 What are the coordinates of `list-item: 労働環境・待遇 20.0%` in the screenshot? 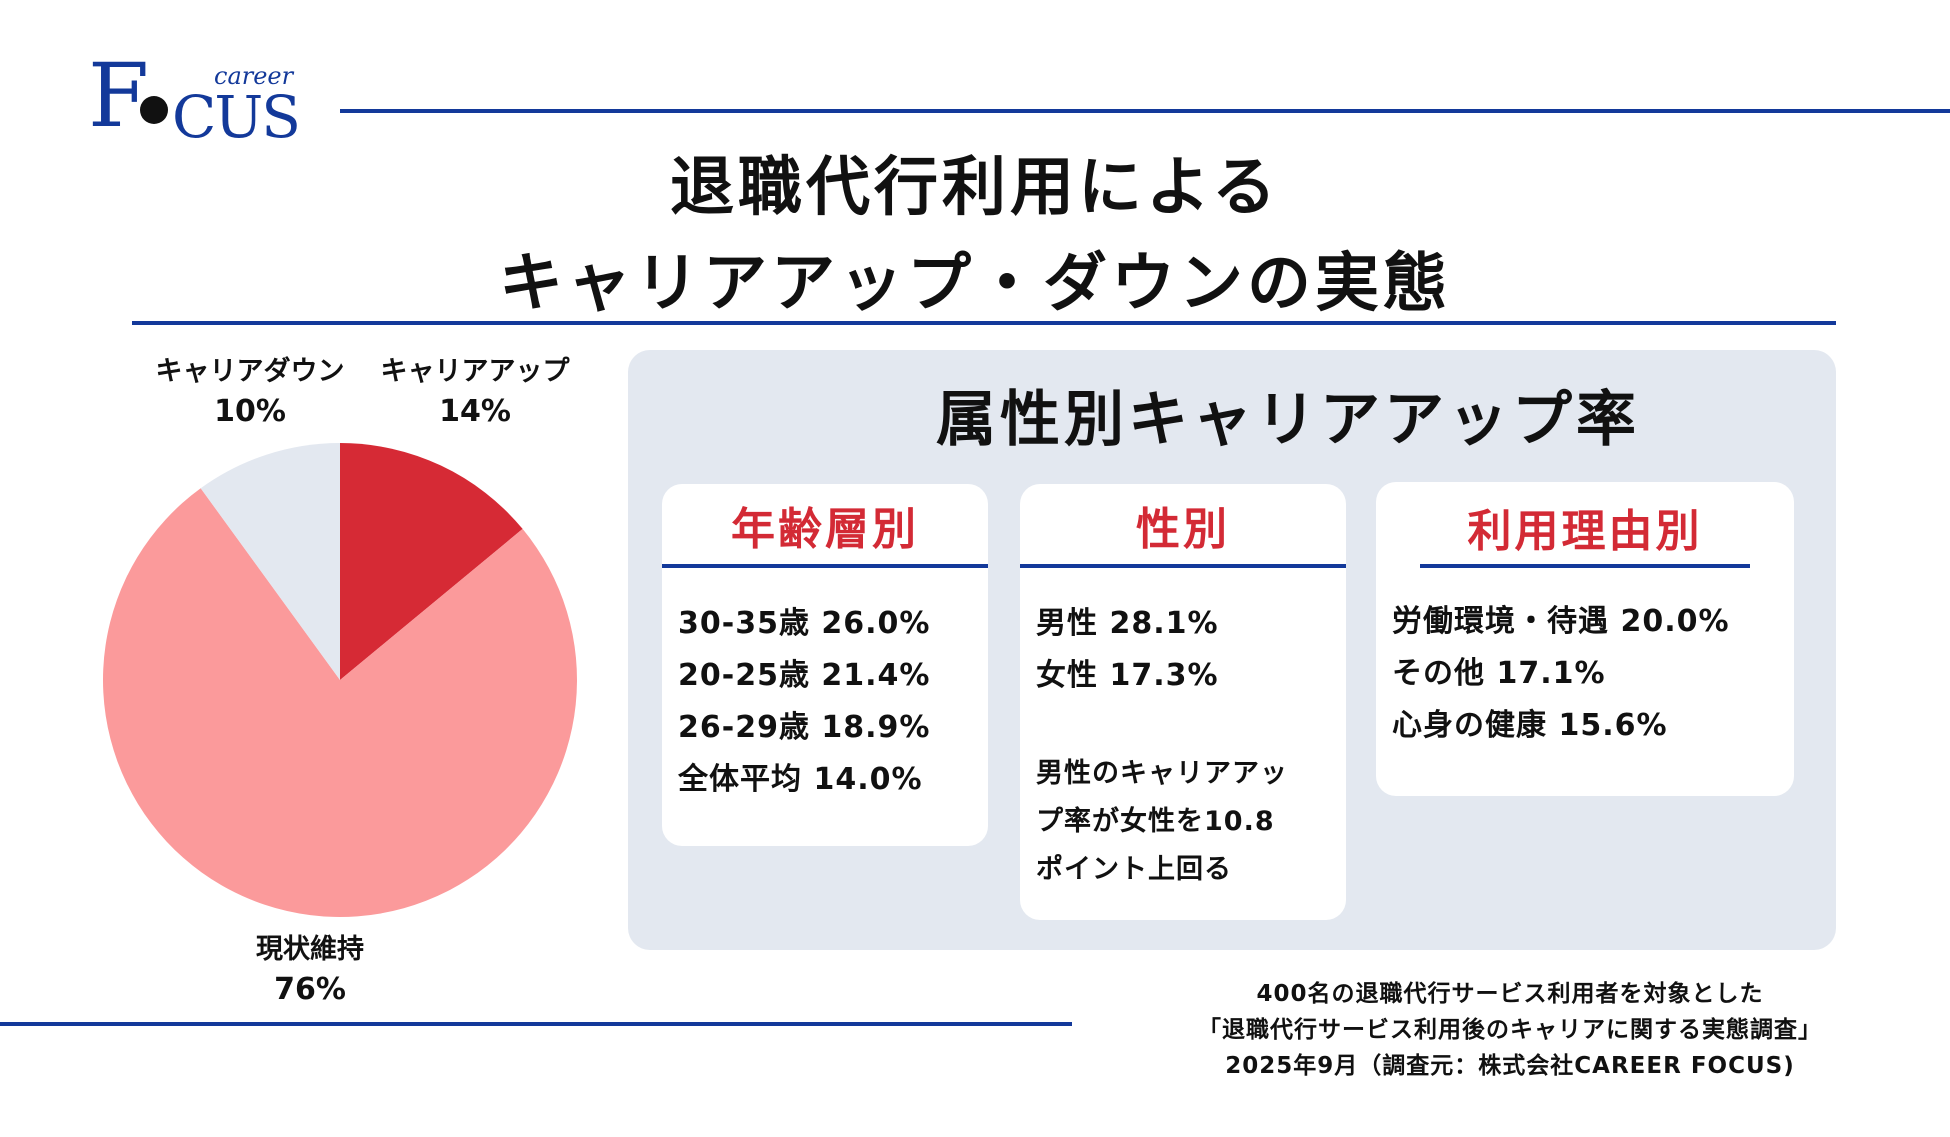 It's located at (1561, 621).